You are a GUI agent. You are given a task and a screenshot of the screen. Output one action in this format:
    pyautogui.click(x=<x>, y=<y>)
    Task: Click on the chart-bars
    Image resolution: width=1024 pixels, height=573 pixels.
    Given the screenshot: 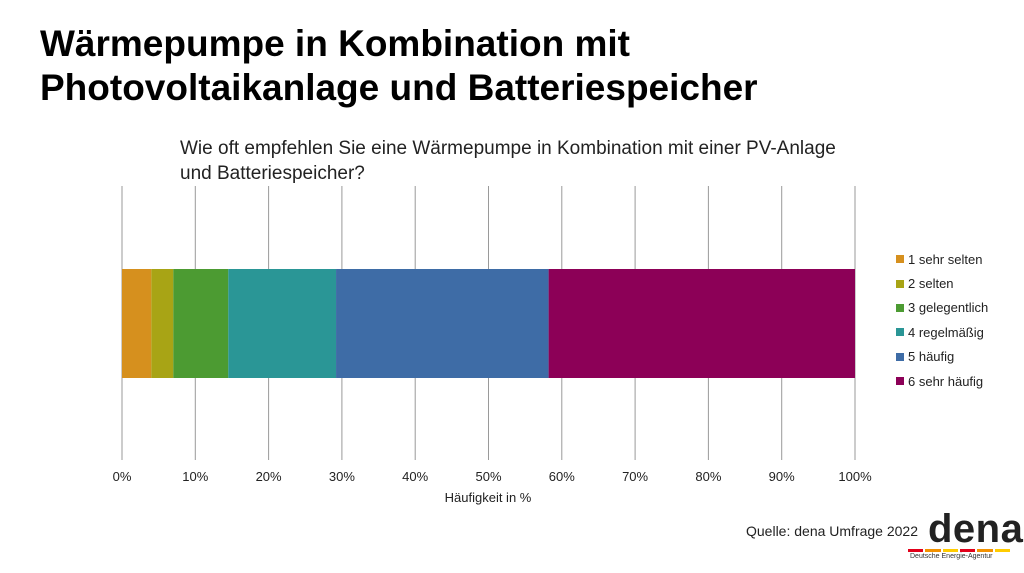 What is the action you would take?
    pyautogui.click(x=488, y=323)
    